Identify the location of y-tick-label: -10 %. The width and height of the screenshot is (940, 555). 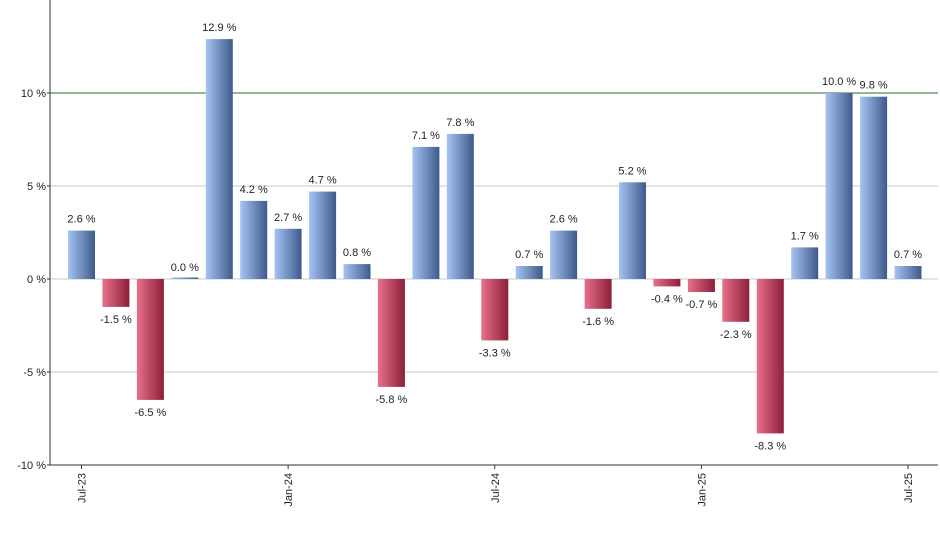
(31, 466).